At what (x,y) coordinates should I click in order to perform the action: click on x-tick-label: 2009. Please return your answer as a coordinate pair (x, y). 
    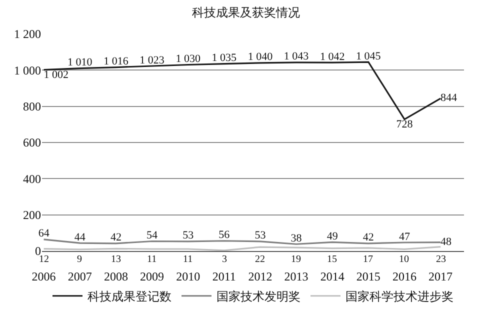
    Looking at the image, I should click on (152, 276).